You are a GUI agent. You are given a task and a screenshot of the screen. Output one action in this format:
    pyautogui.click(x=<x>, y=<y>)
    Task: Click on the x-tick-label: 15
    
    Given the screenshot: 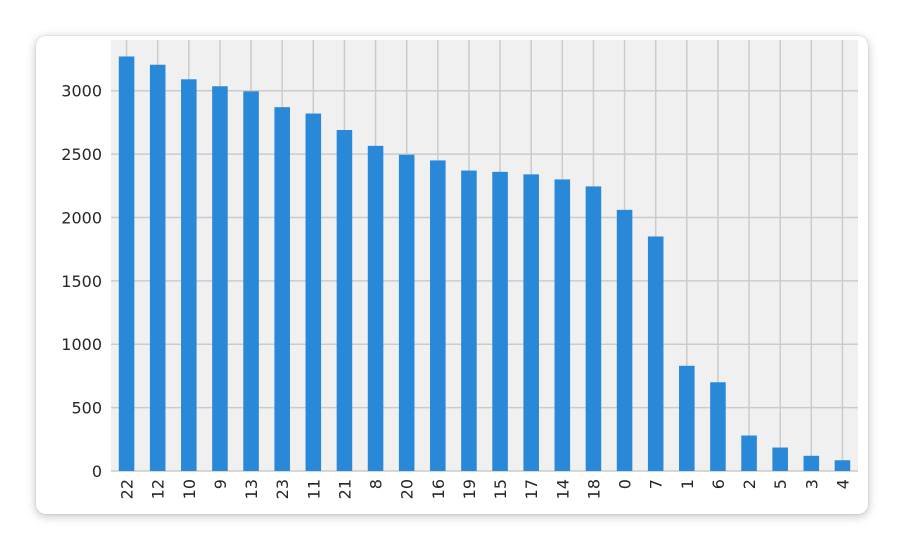 What is the action you would take?
    pyautogui.click(x=500, y=489)
    